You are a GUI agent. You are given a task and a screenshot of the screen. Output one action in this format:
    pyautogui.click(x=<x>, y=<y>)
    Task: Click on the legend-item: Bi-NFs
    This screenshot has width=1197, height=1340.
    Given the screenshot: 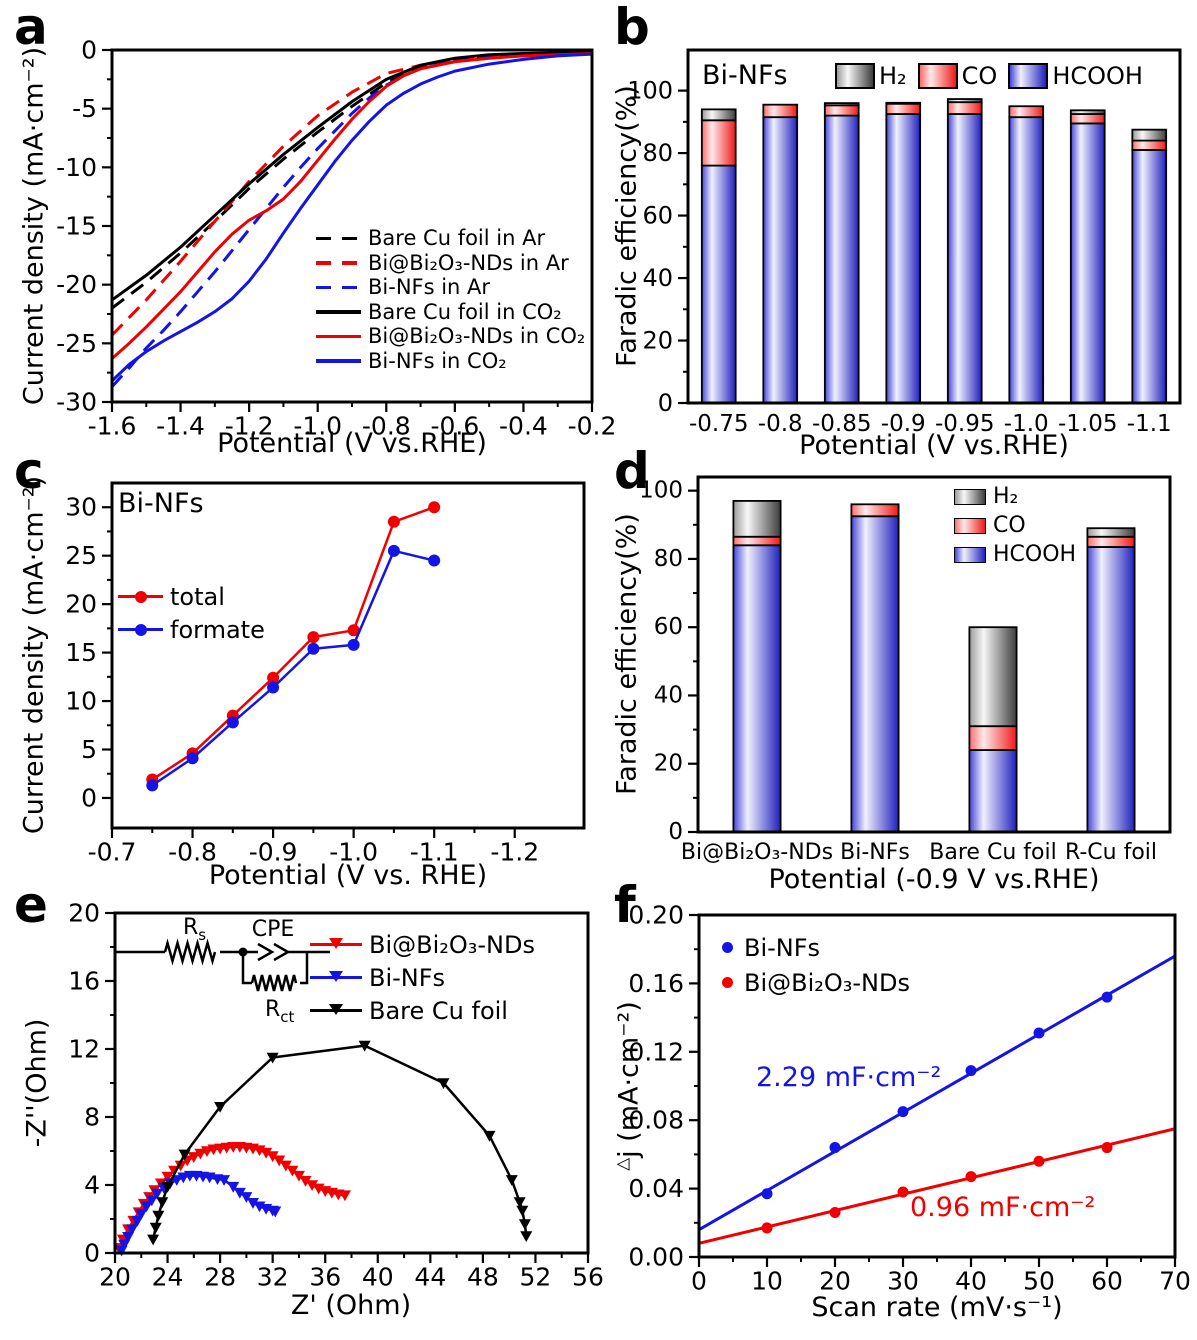 What is the action you would take?
    pyautogui.click(x=422, y=977)
    